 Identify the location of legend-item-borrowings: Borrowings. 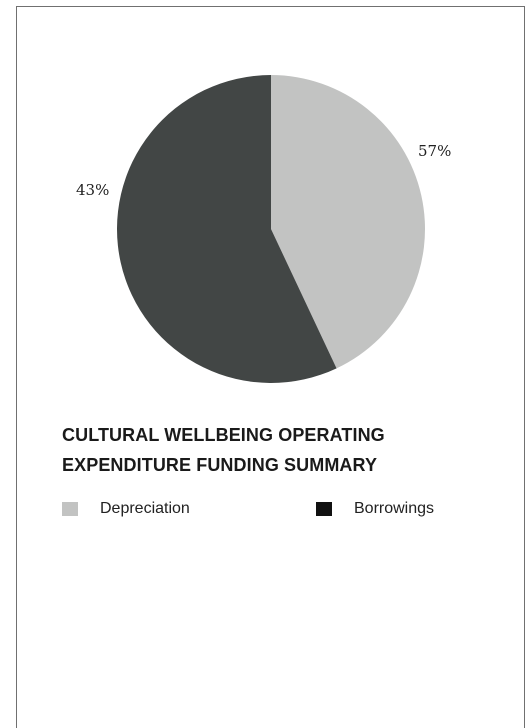
(375, 509).